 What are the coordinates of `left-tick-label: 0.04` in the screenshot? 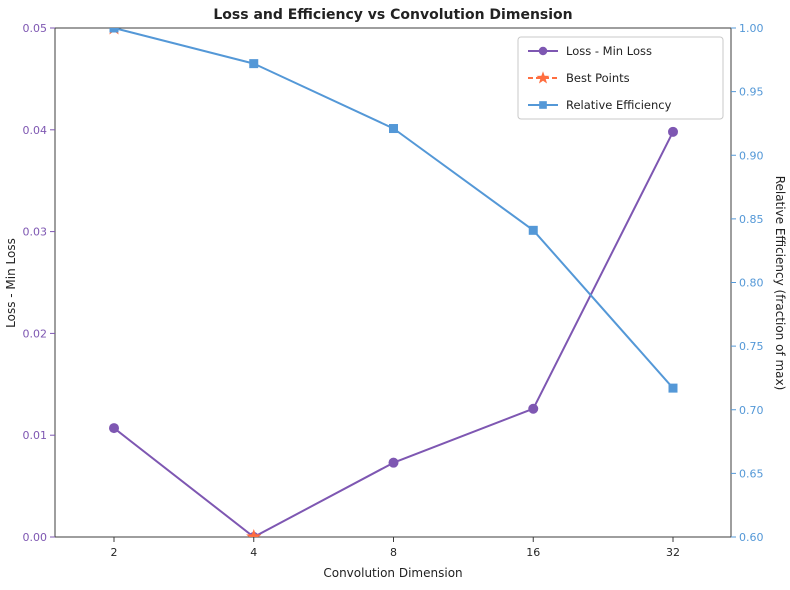 It's located at (35, 130).